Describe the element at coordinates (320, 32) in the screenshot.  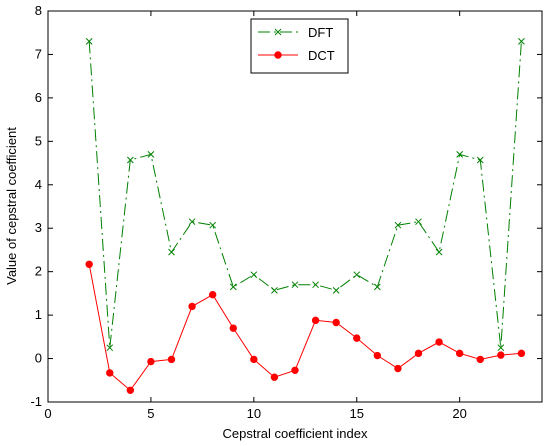
I see `legend-label-dft: DFT` at that location.